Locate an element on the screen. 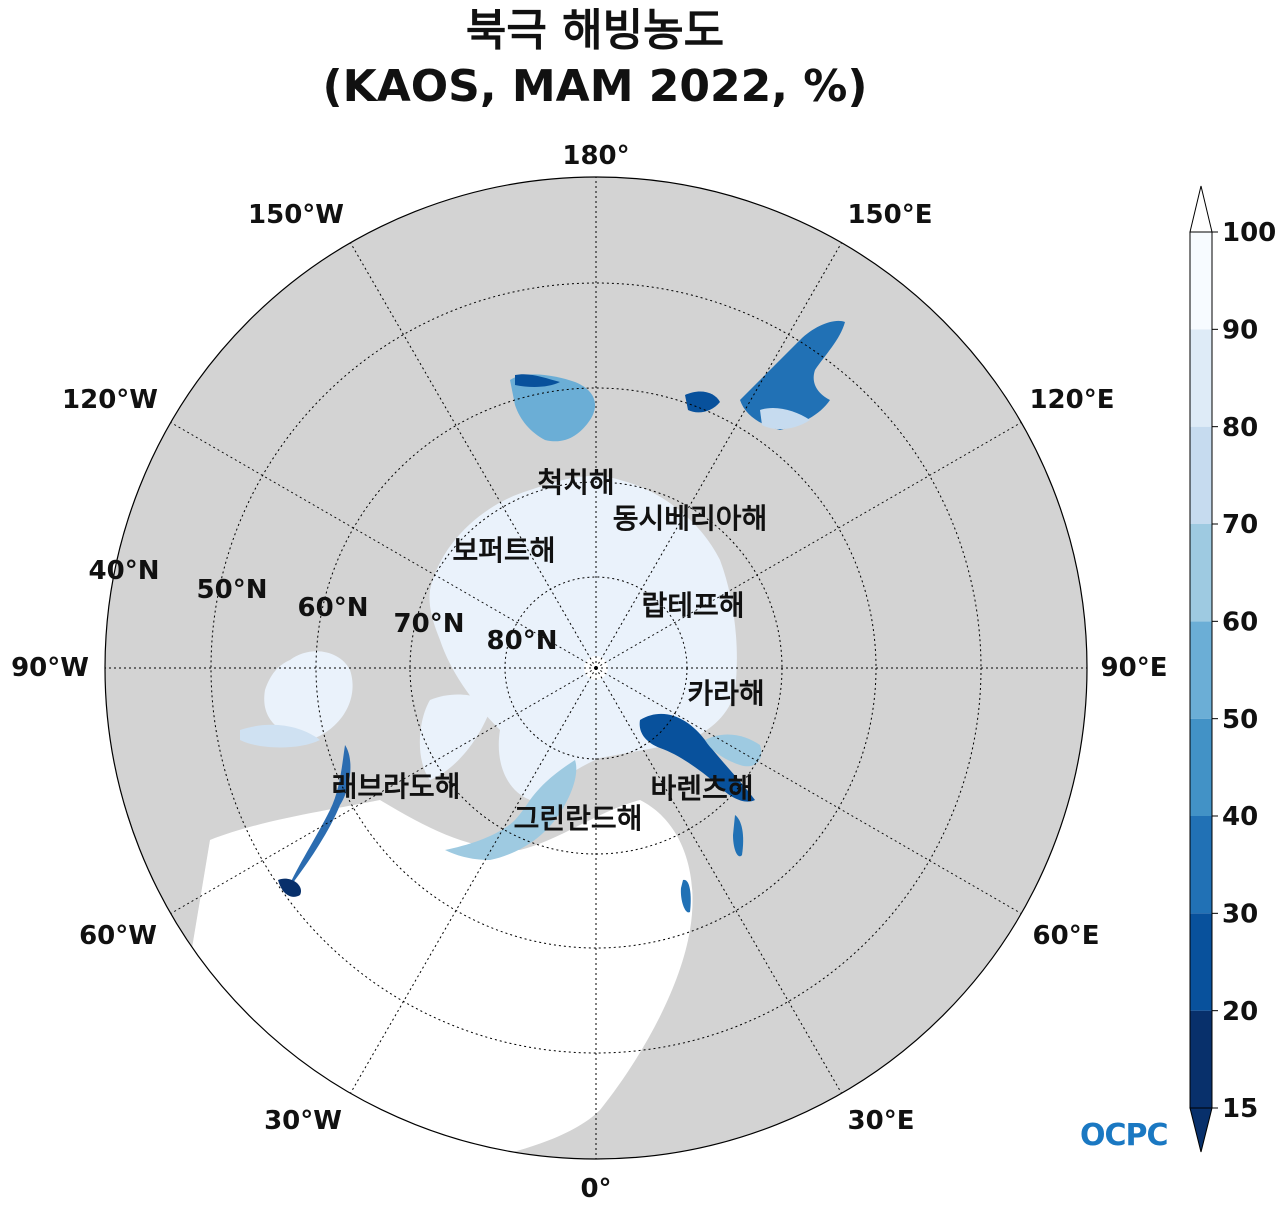 Image resolution: width=1287 pixels, height=1216 pixels. lon-label-120e: 120°E is located at coordinates (1071, 400).